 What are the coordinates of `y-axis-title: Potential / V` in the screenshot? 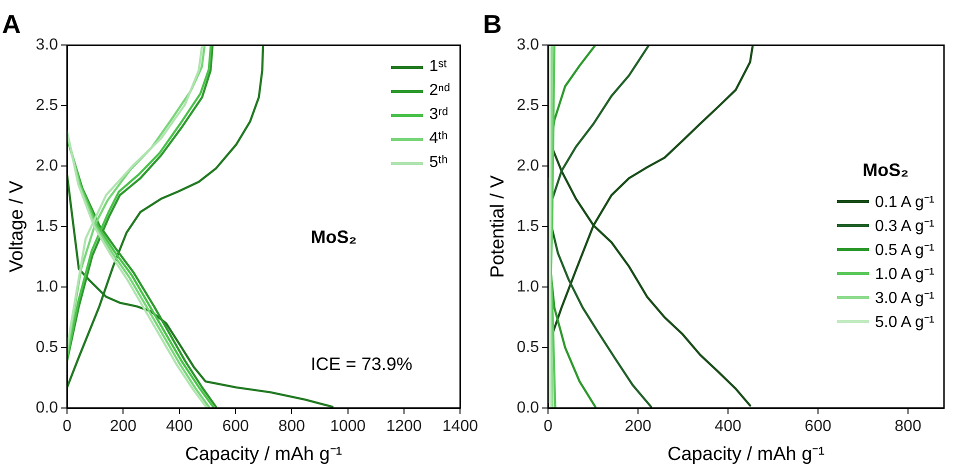 It's located at (498, 226).